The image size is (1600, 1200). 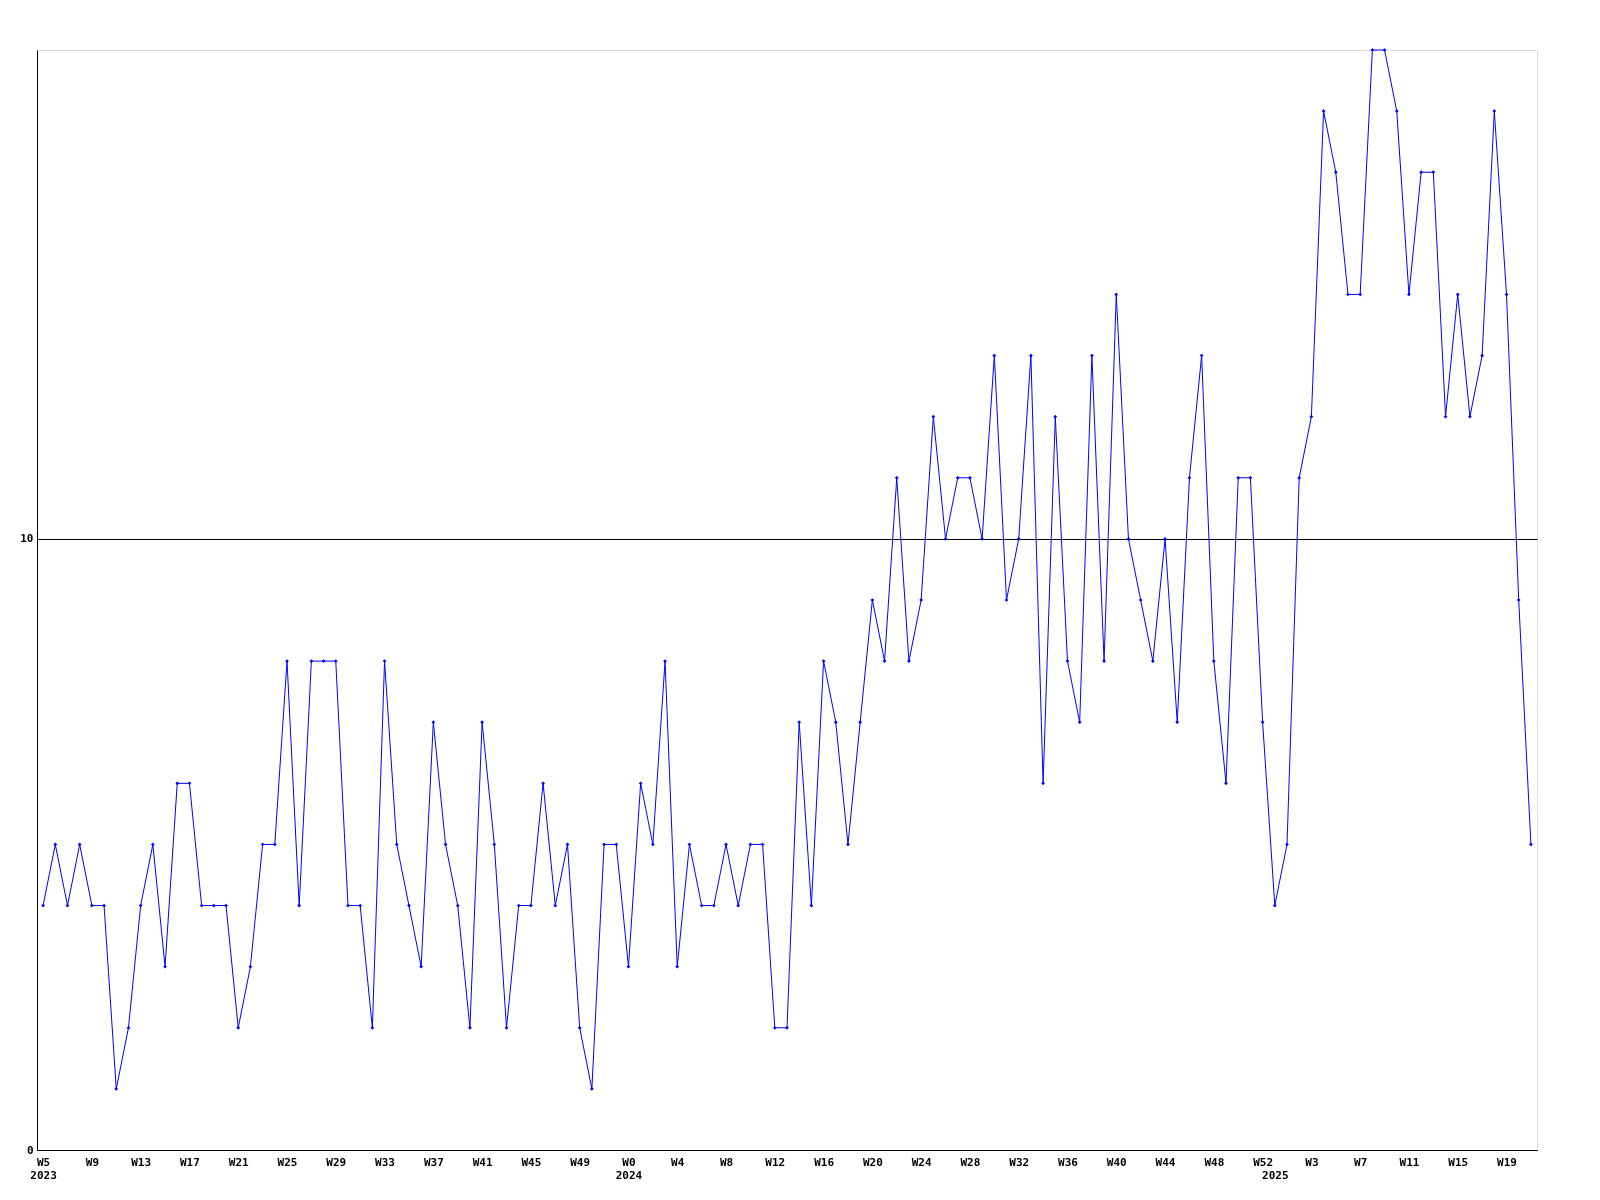 What do you see at coordinates (482, 1162) in the screenshot?
I see `x-tick-label: W41` at bounding box center [482, 1162].